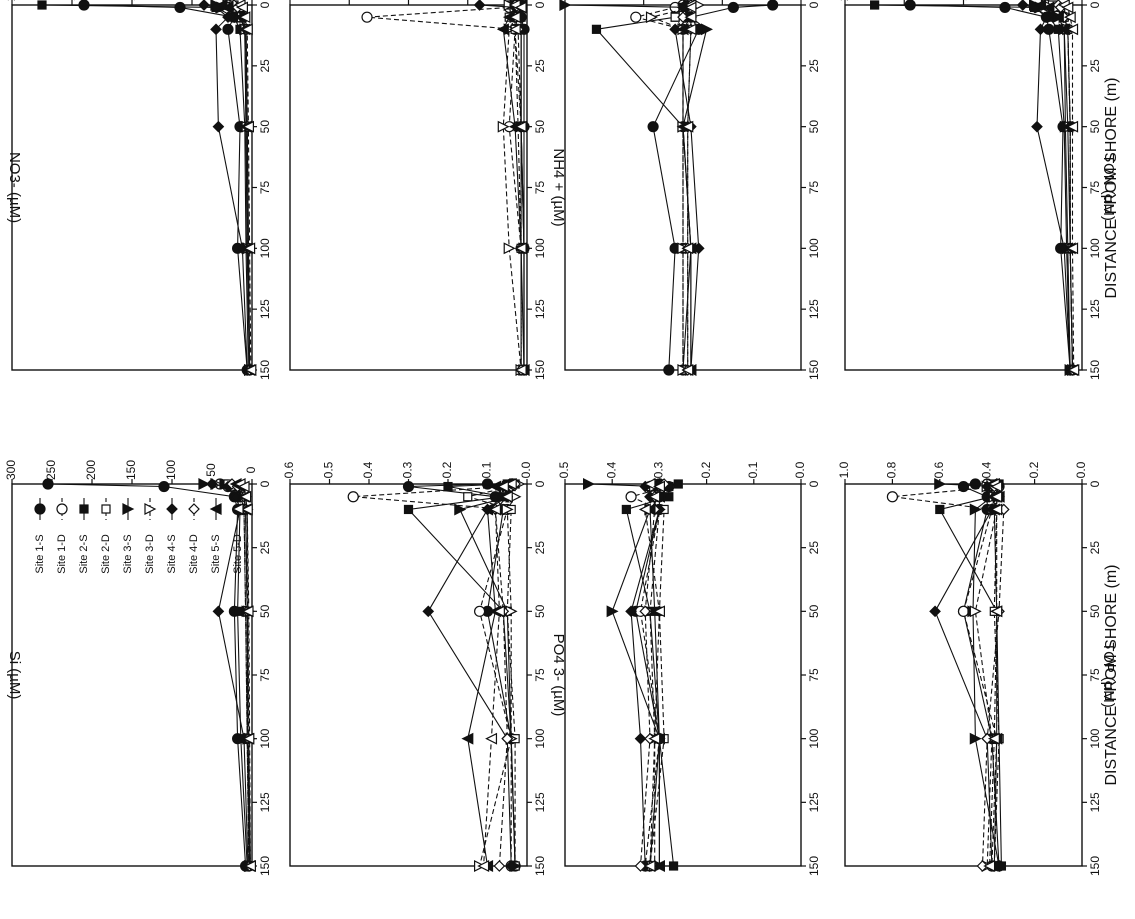 Image resolution: width=1135 pixels, height=919 pixels. What do you see at coordinates (51, 470) in the screenshot?
I see `y-tick-label: 250` at bounding box center [51, 470].